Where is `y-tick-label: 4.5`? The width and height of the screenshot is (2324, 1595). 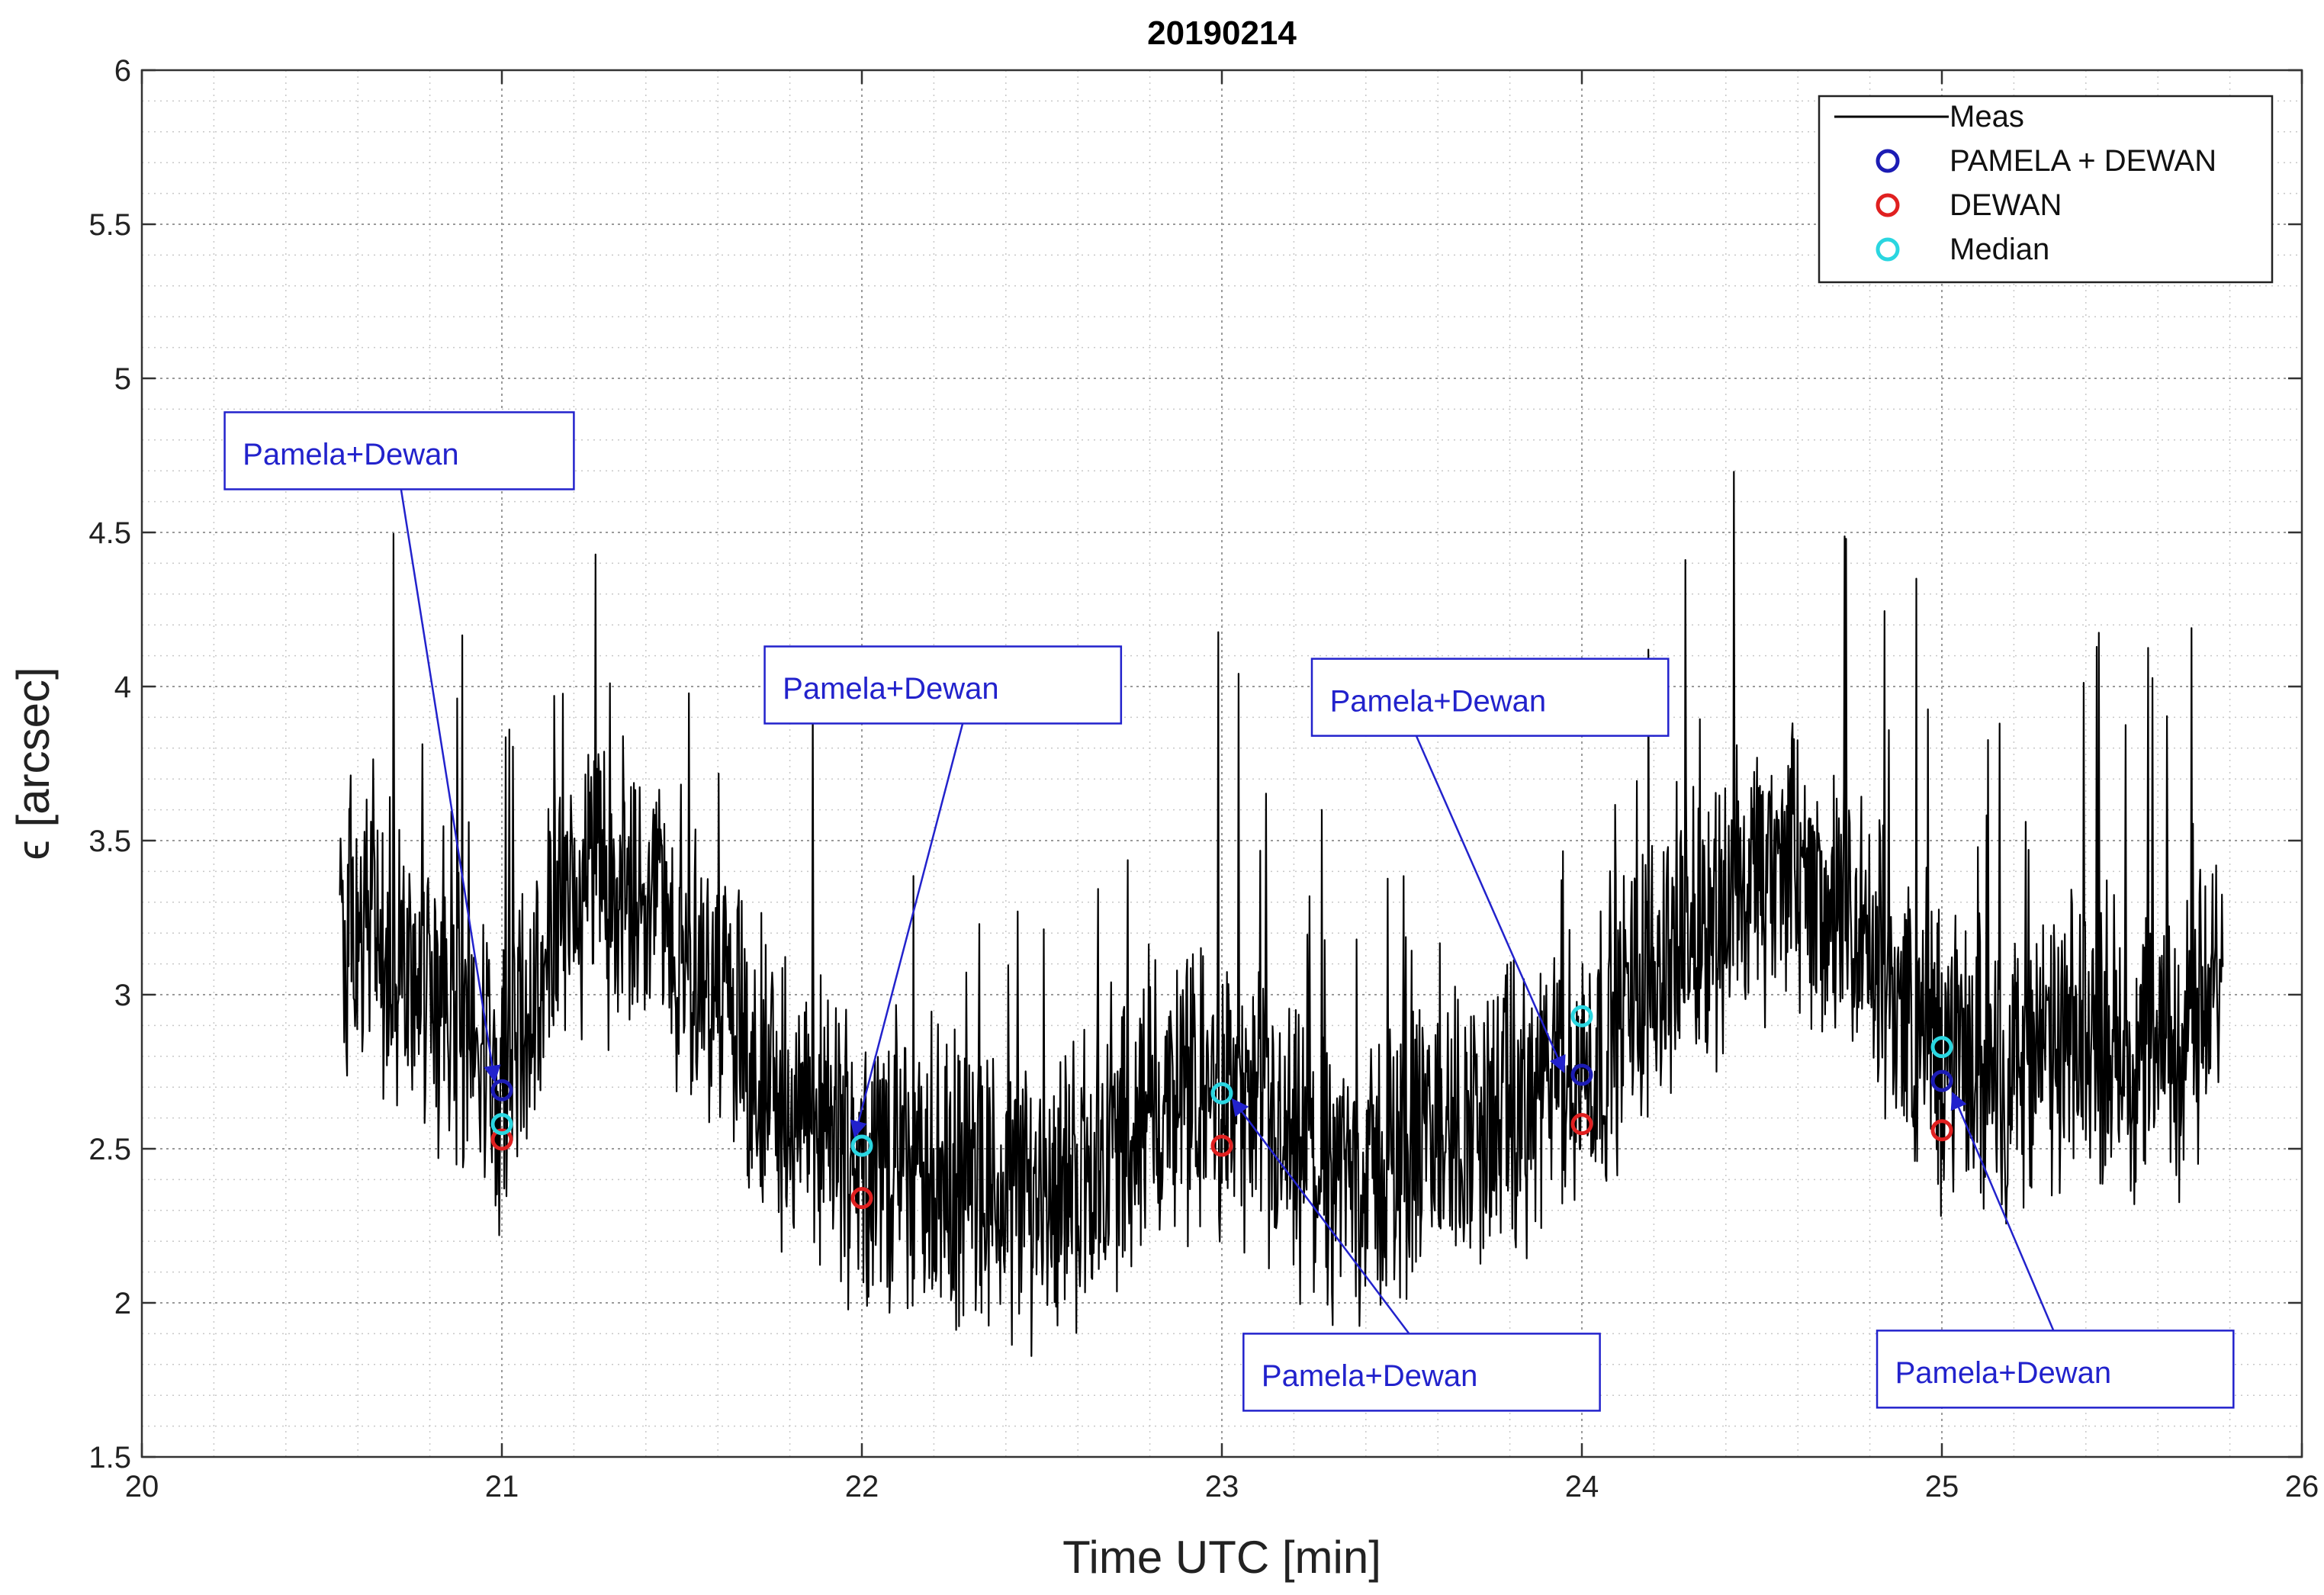 y-tick-label: 4.5 is located at coordinates (109, 533).